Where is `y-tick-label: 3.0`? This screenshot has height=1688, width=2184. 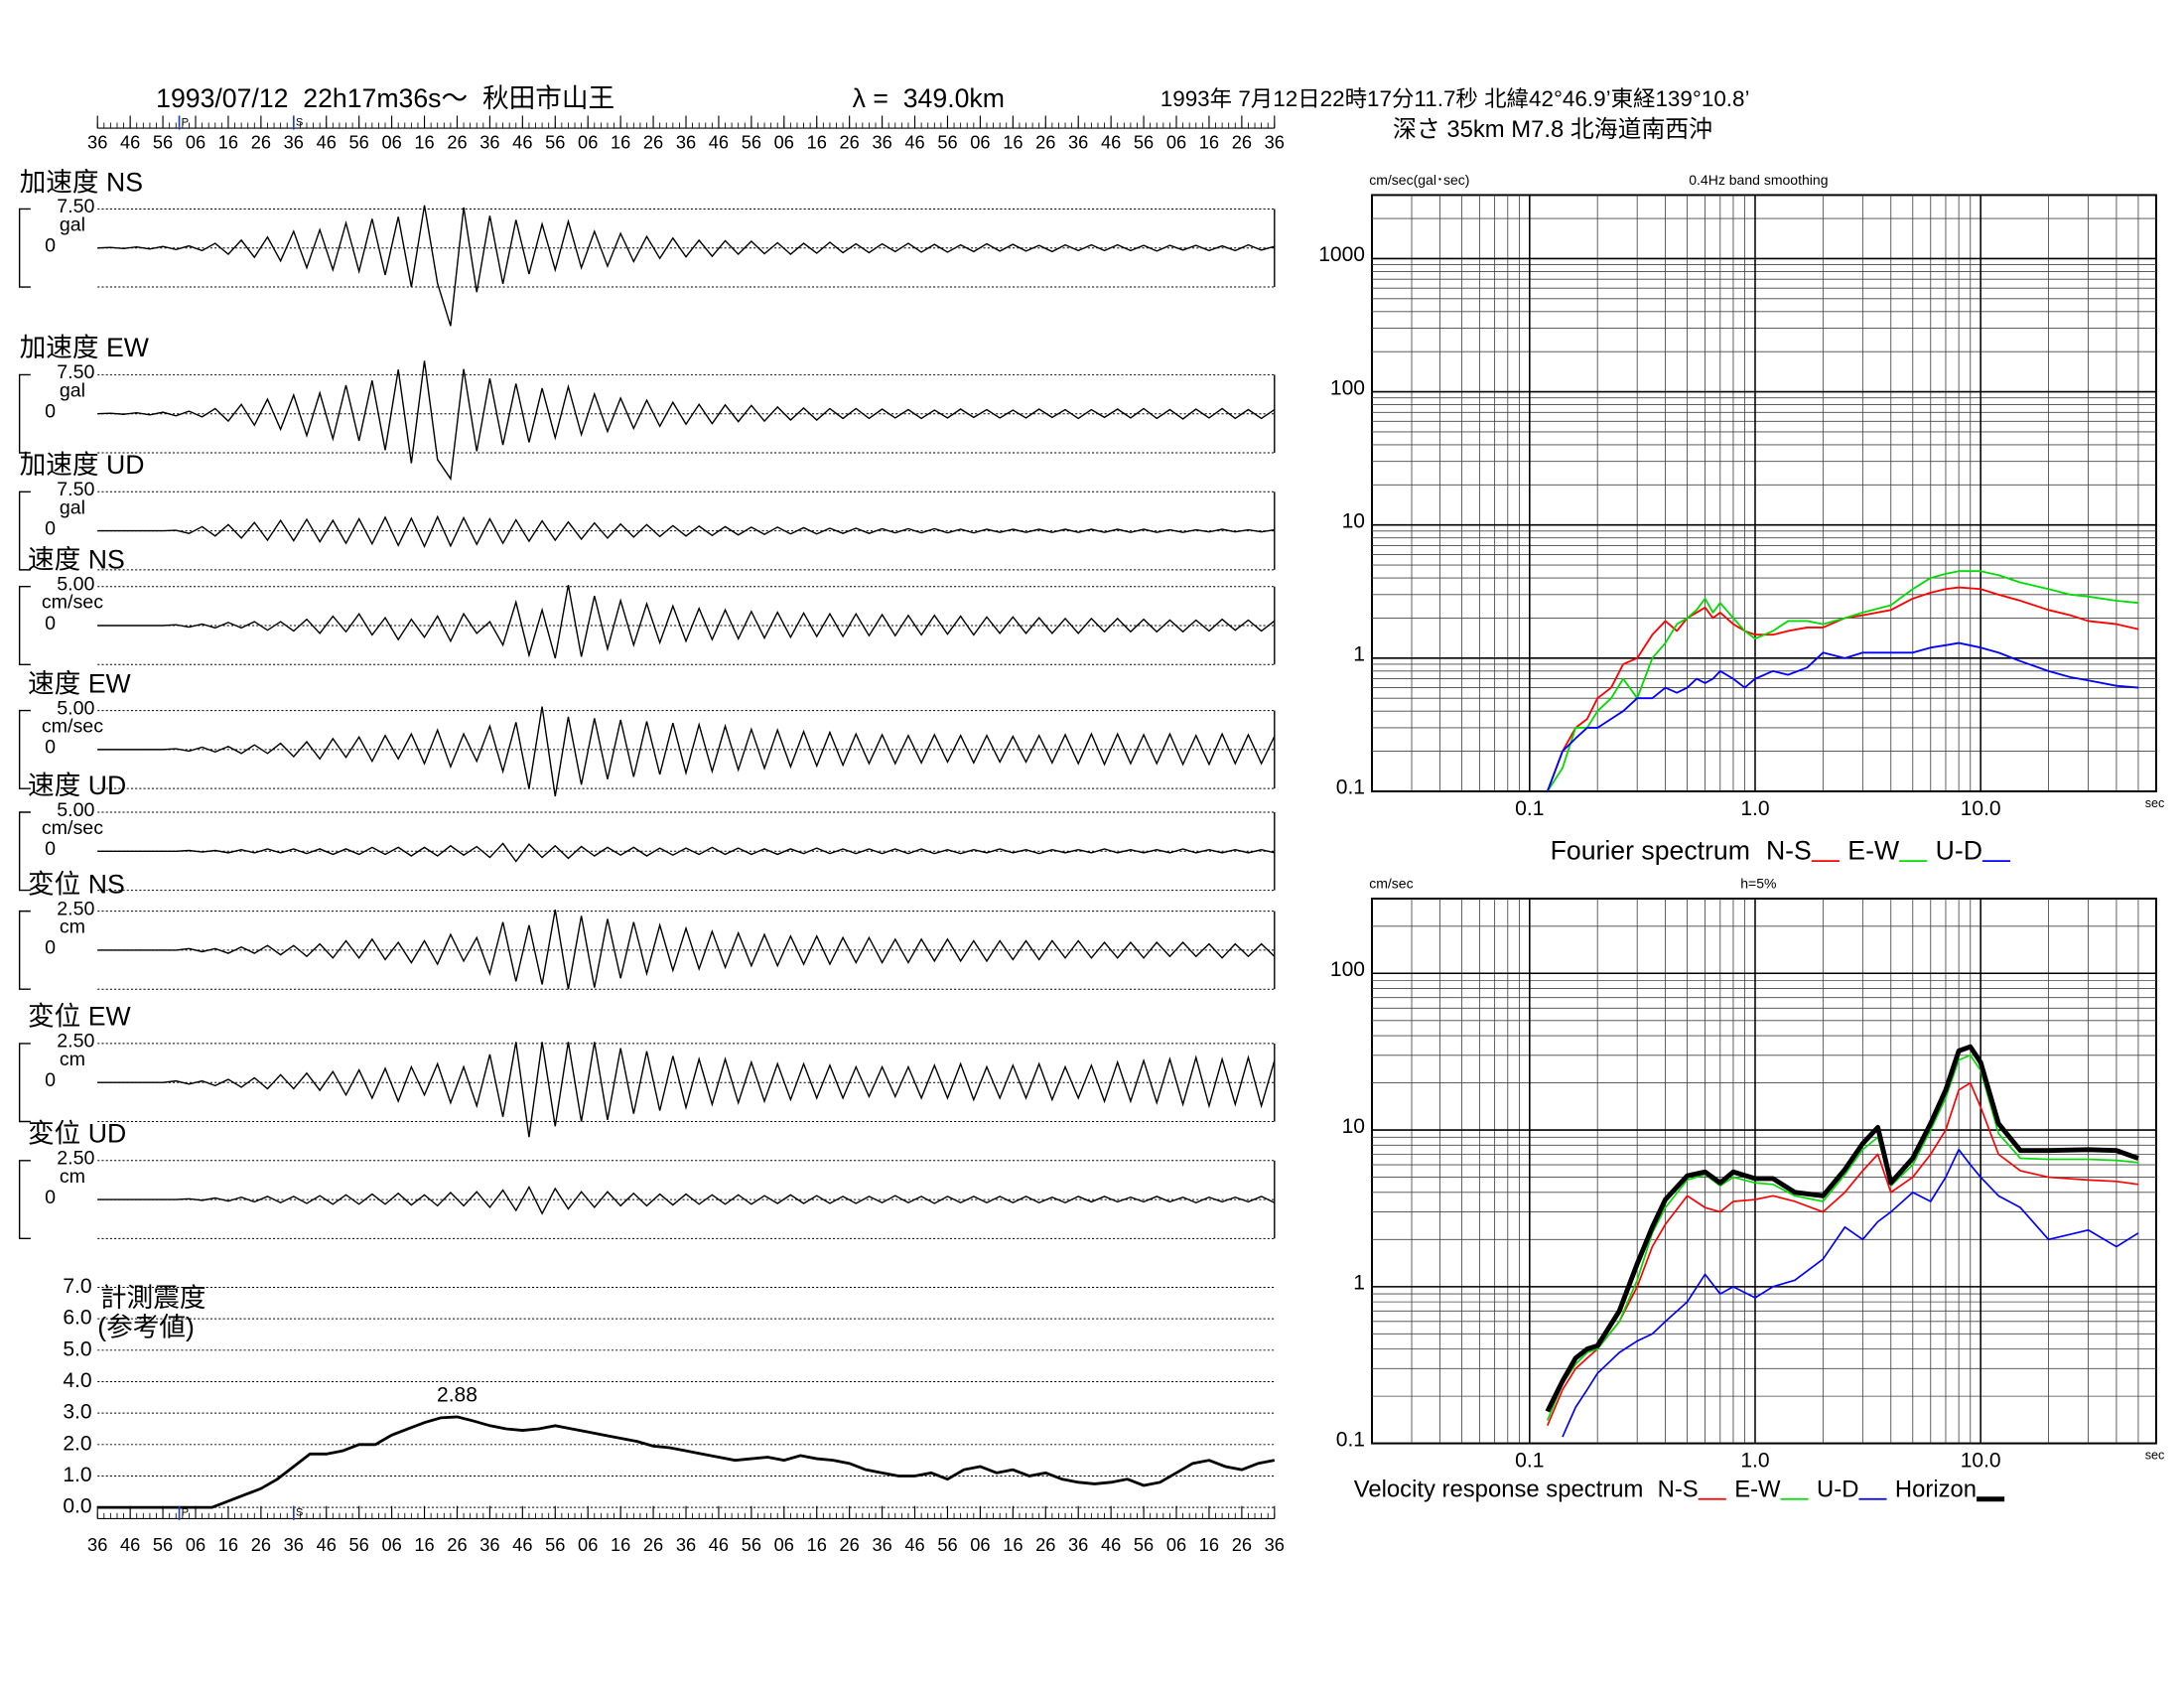
y-tick-label: 3.0 is located at coordinates (77, 1412).